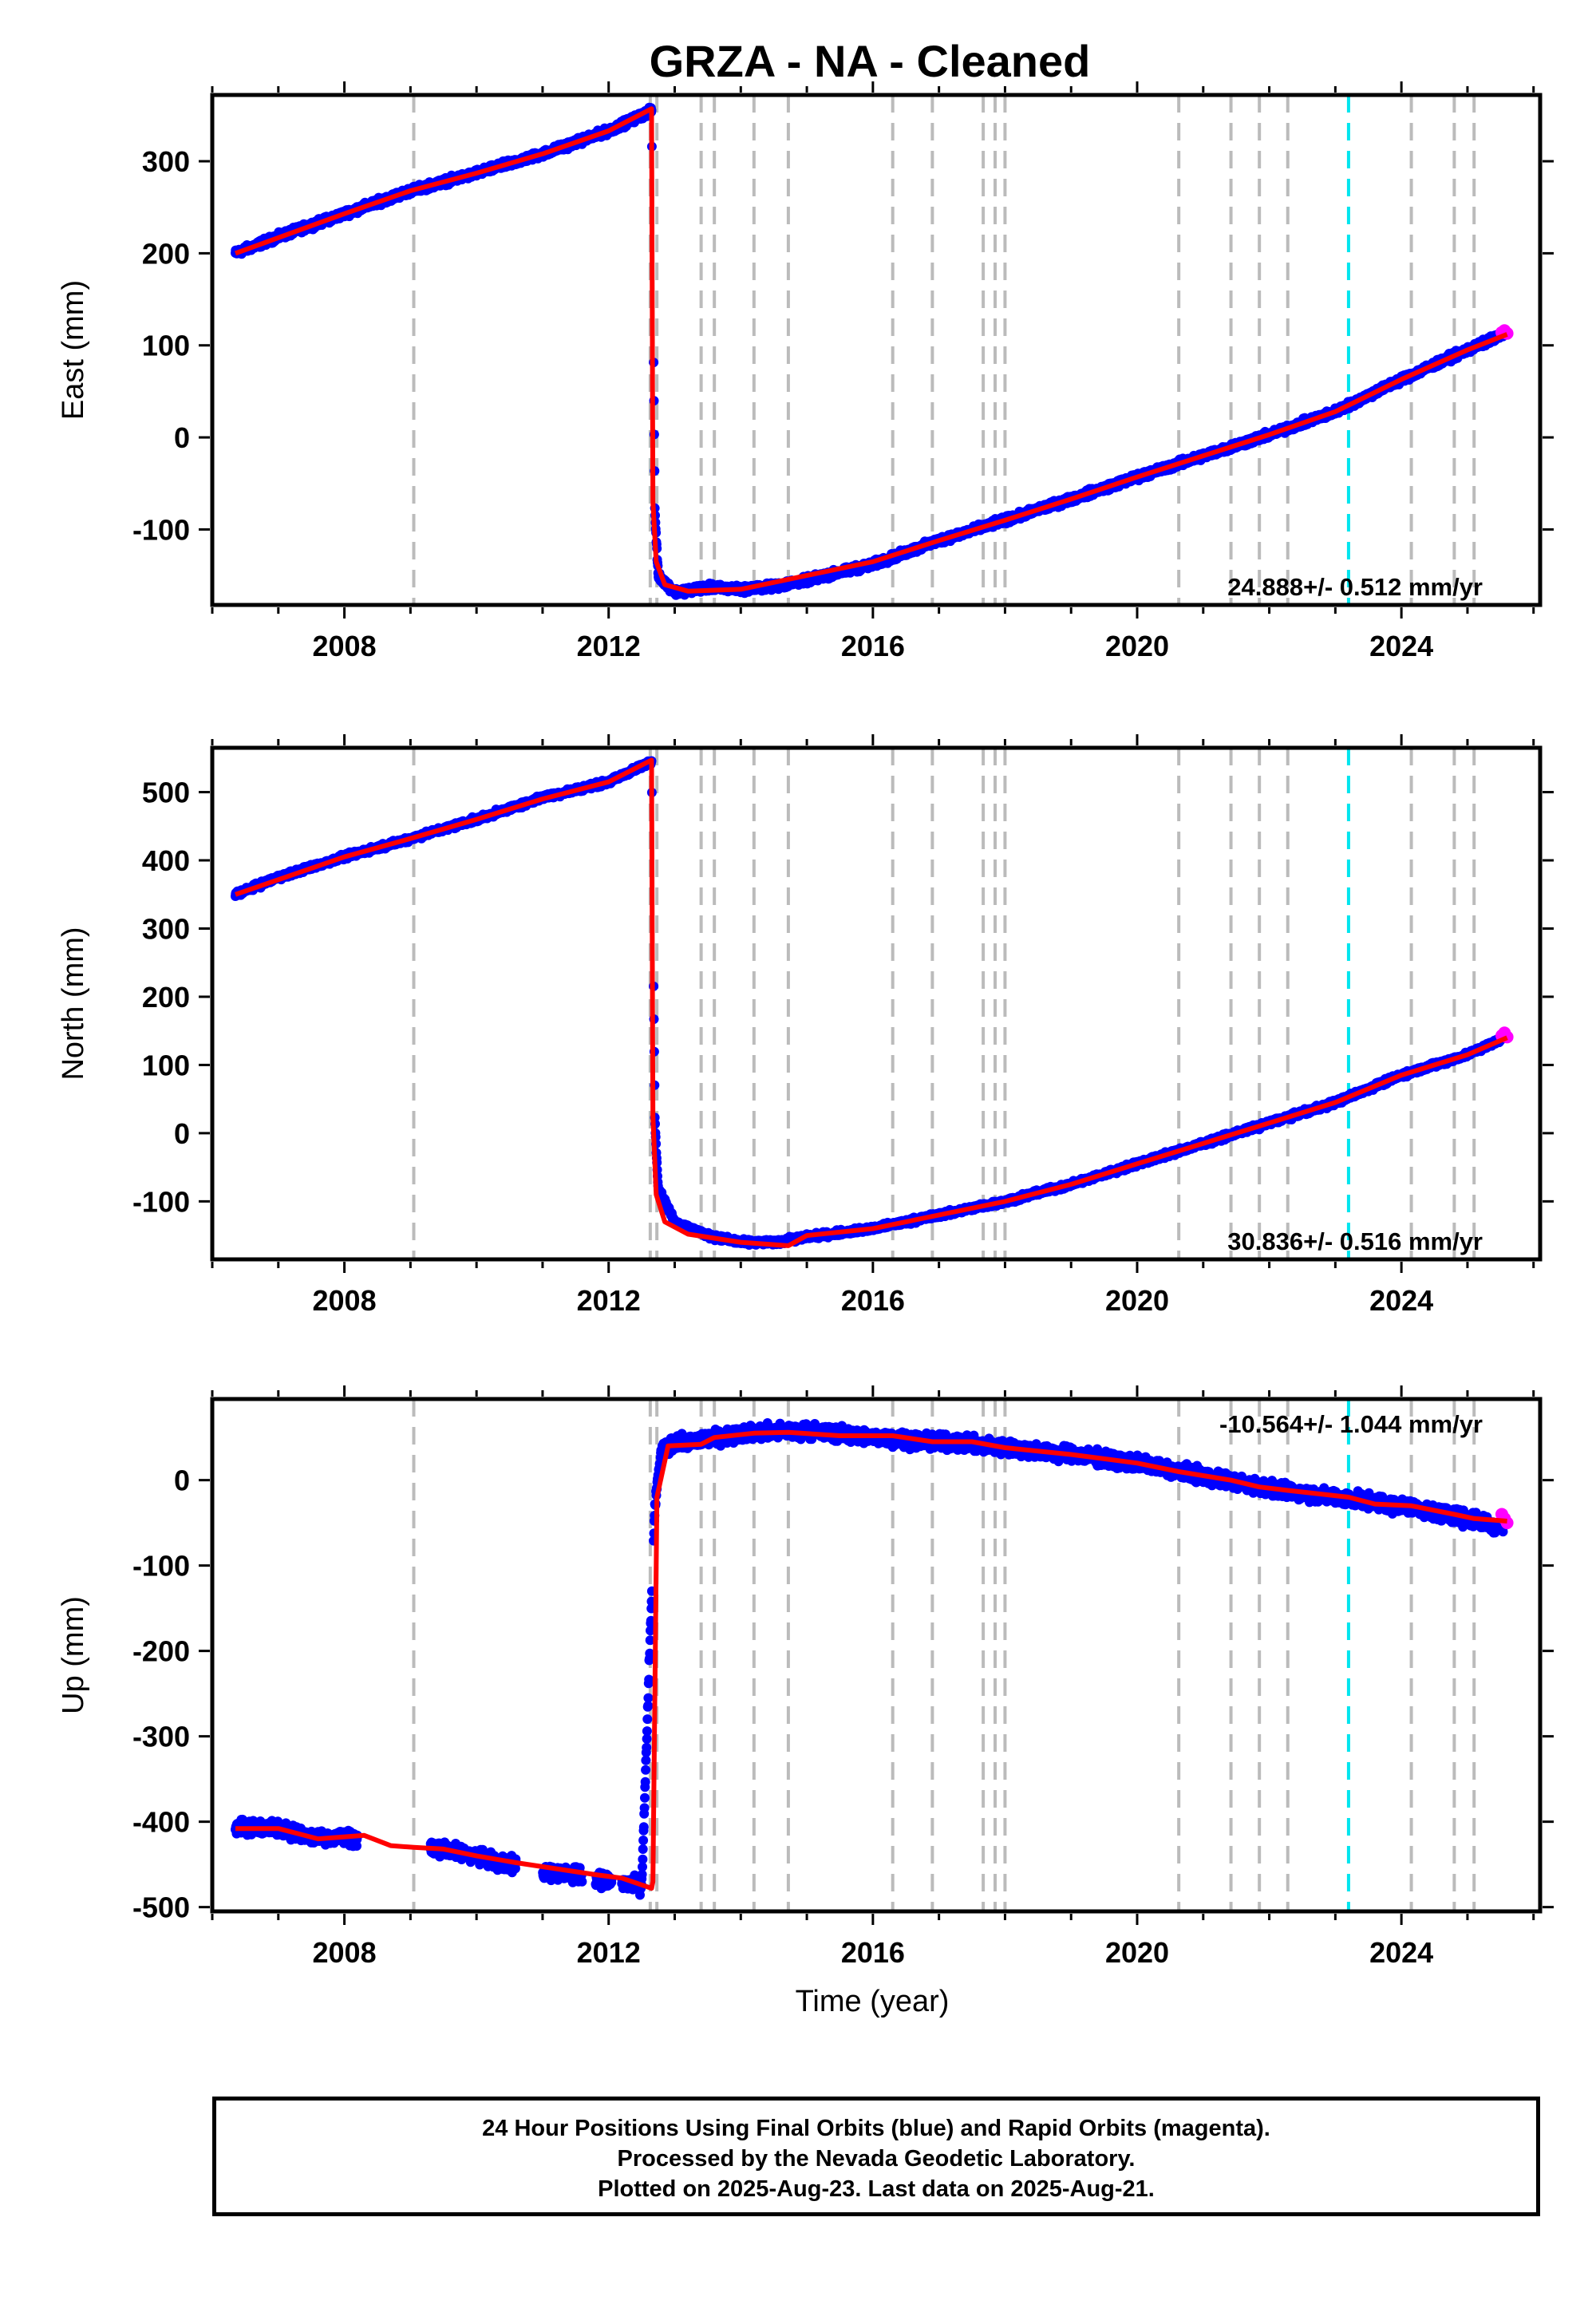  What do you see at coordinates (873, 646) in the screenshot?
I see `x-tick-label: 2016` at bounding box center [873, 646].